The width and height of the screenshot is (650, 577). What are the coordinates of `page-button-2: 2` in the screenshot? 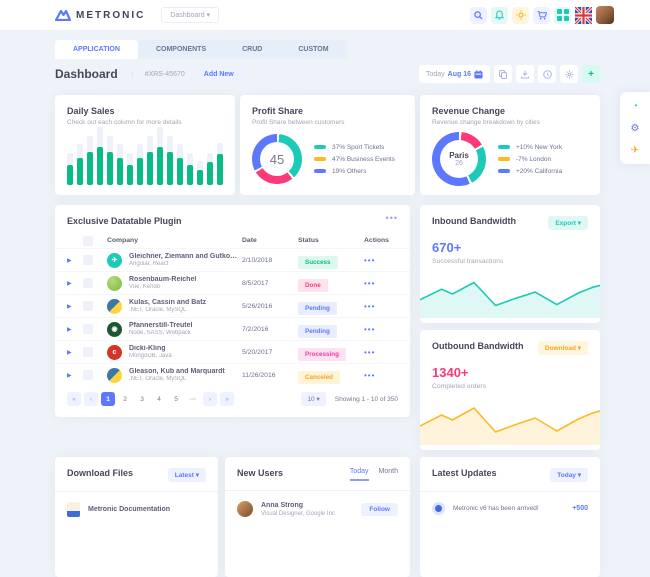 It's located at (125, 399).